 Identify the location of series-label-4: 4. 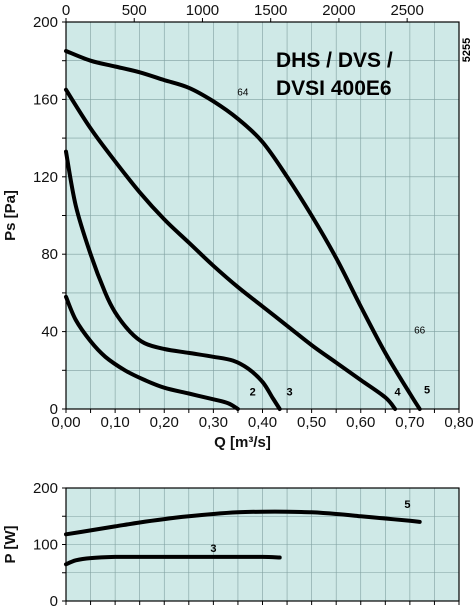
(398, 392).